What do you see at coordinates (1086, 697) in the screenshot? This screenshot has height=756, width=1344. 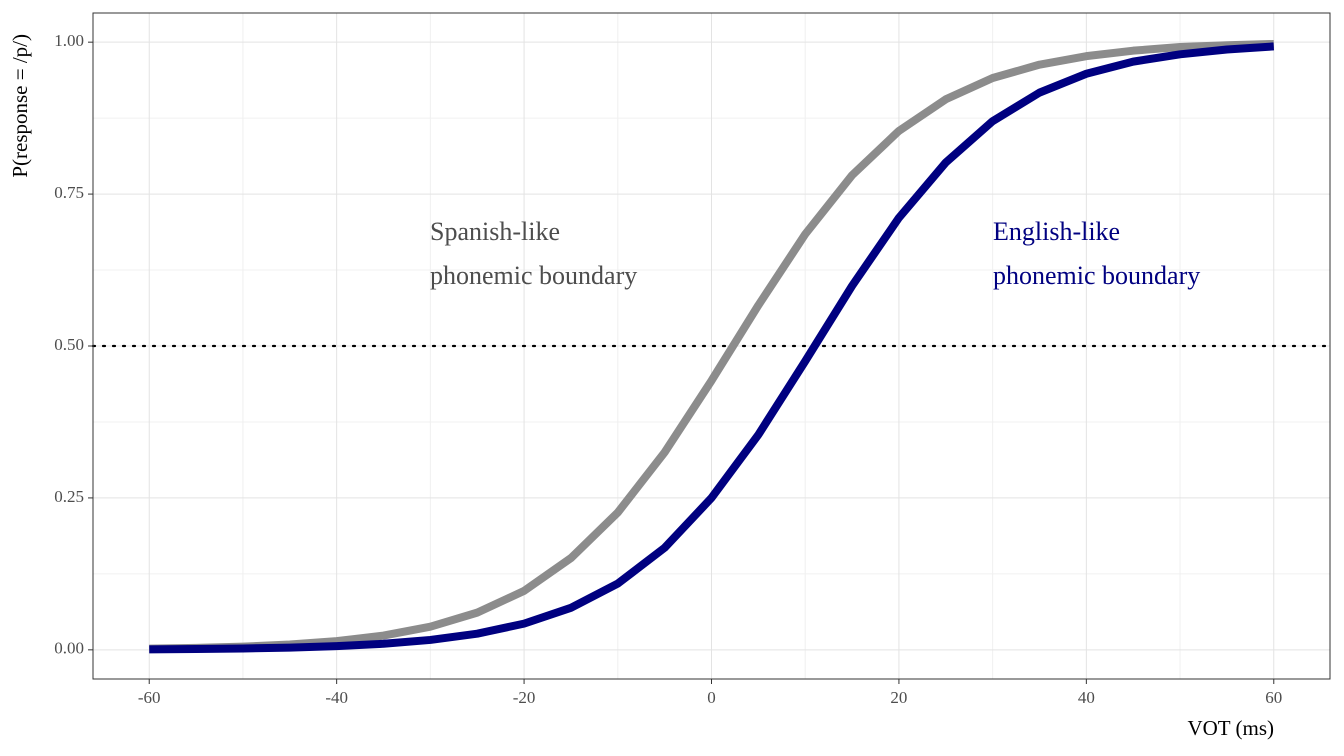 I see `x-tick-label: 40` at bounding box center [1086, 697].